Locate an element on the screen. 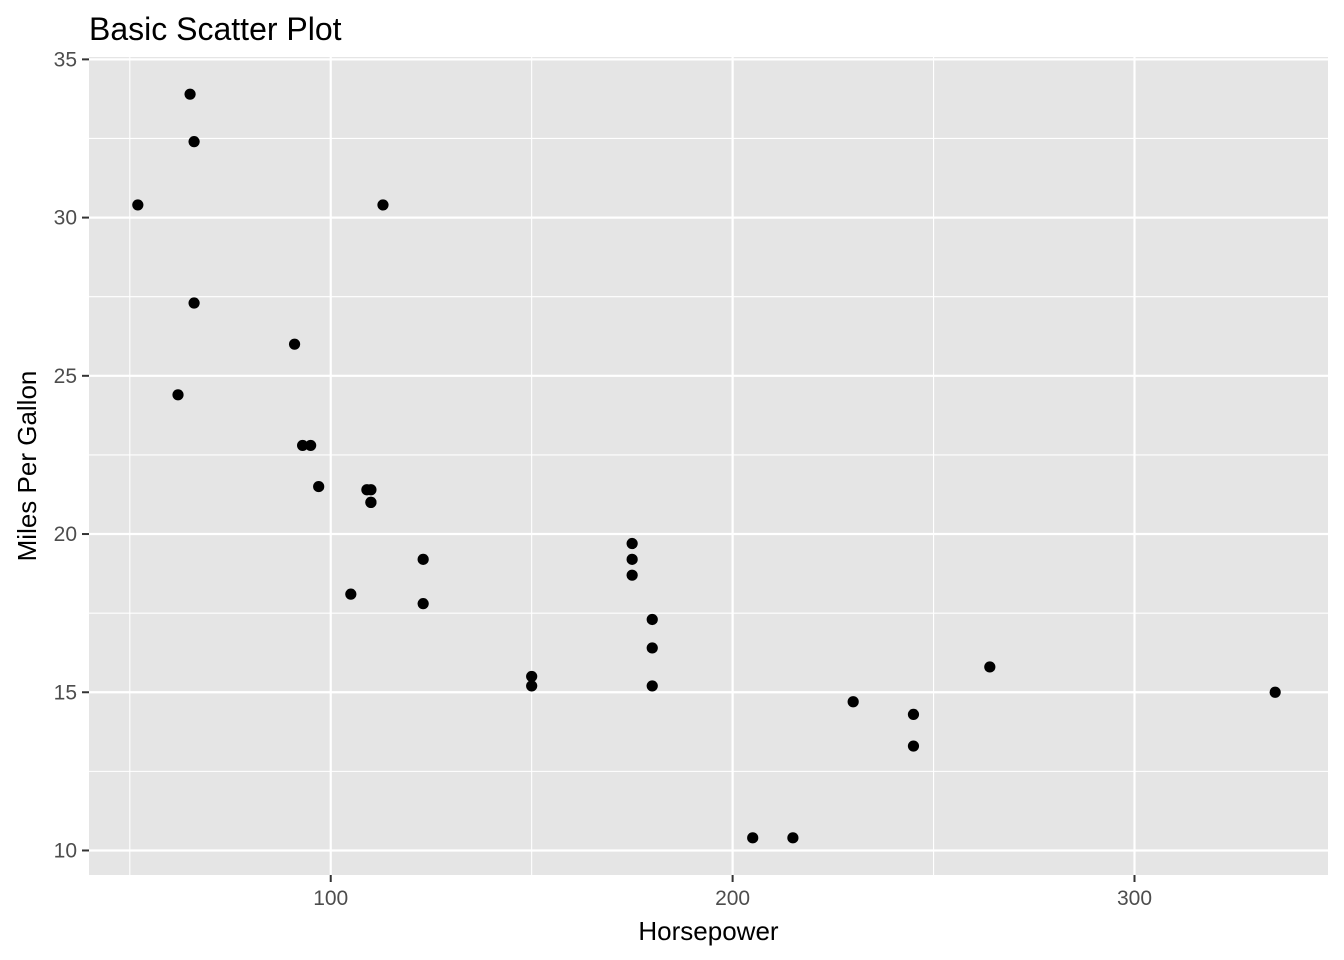 The height and width of the screenshot is (960, 1344). x-tick-label: 100 is located at coordinates (330, 898).